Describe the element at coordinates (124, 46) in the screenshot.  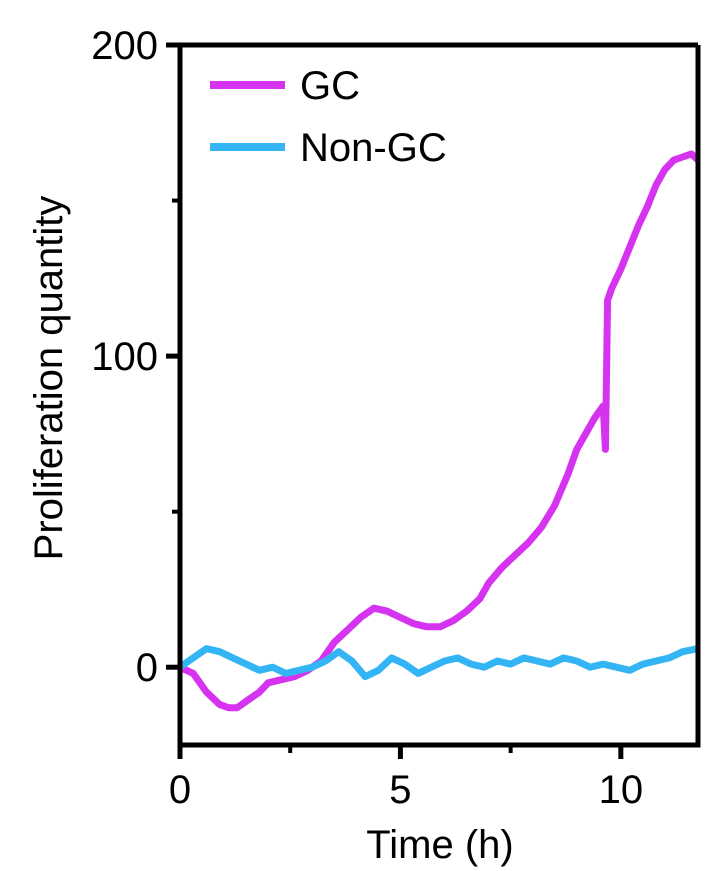
I see `y-tick-label-200: 200` at that location.